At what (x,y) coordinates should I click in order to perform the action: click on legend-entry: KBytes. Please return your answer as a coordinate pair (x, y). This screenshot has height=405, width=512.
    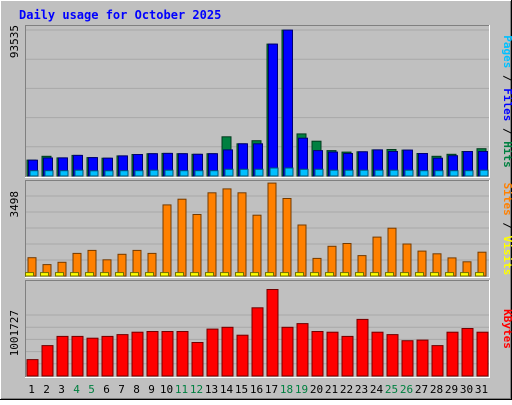
    Looking at the image, I should click on (506, 329).